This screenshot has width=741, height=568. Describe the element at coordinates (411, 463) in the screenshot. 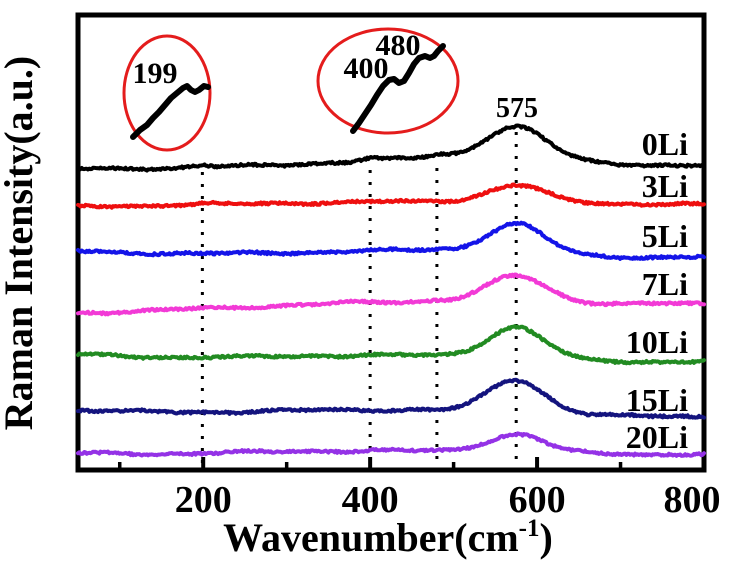

I see `x-axis-ticks` at that location.